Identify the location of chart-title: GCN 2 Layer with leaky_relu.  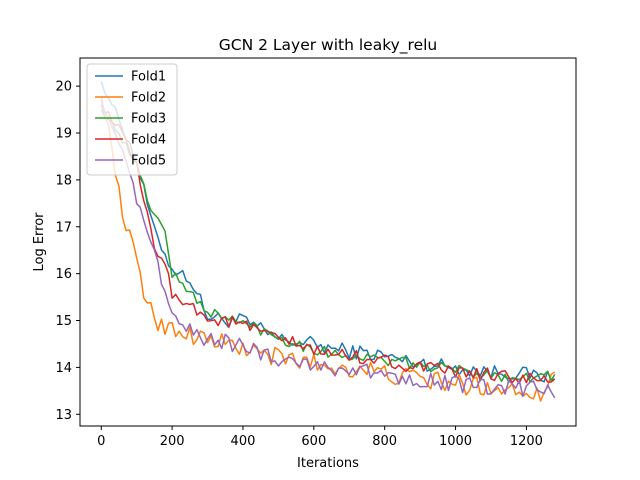
(328, 45).